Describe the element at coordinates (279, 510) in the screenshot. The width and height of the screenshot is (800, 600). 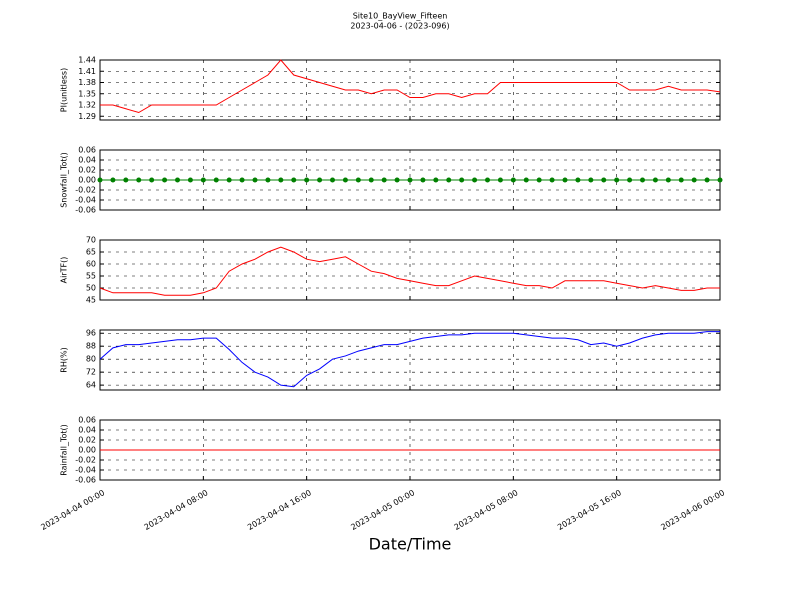
I see `x-tick-label: 2023-04-04 16:00` at that location.